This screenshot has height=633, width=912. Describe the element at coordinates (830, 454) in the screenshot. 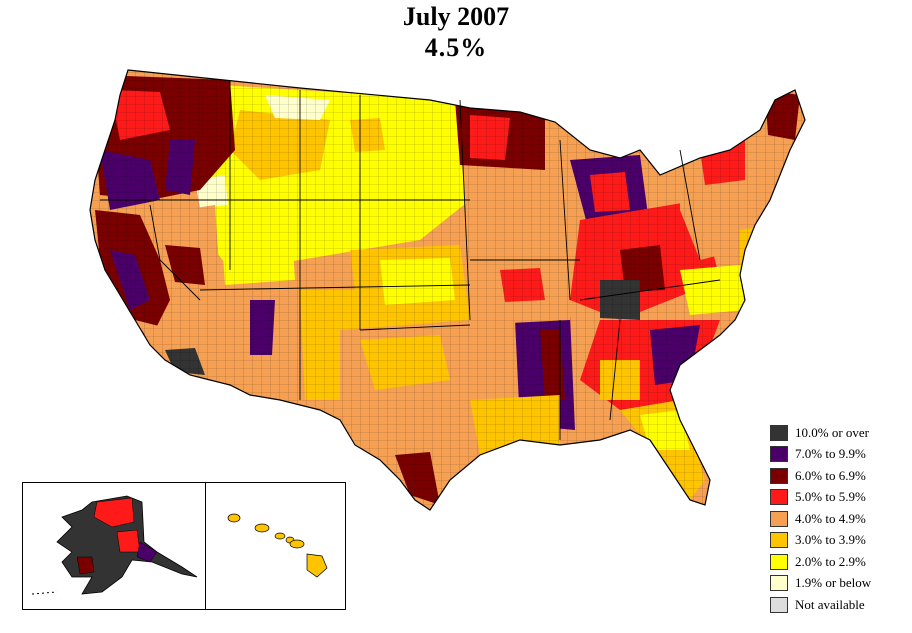

I see `legend-label: 7.0% to 9.9%` at that location.